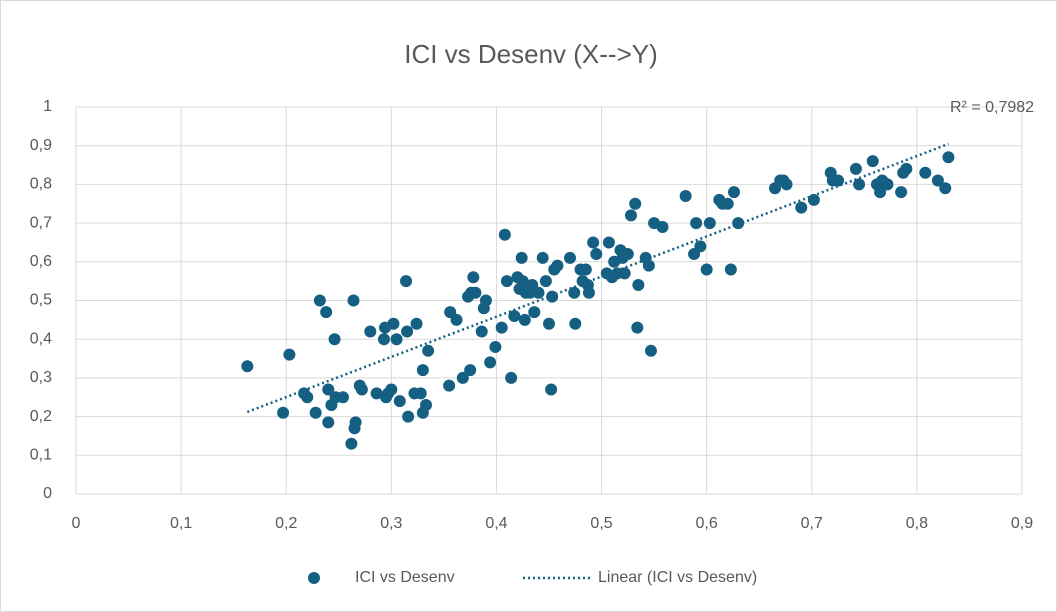 The height and width of the screenshot is (612, 1057). I want to click on y-tick-label: 0,7, so click(41, 222).